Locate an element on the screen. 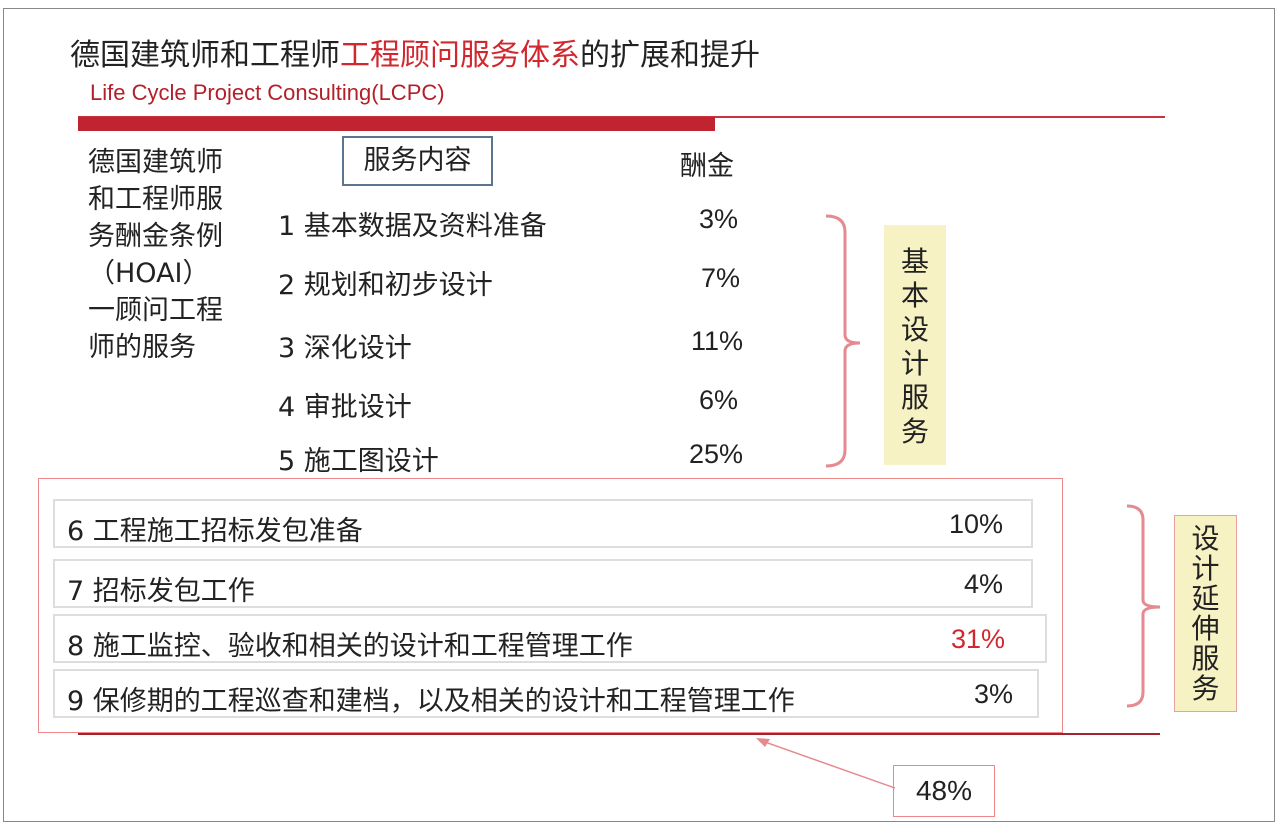  basic-item-label: 3 深化设计 is located at coordinates (345, 348).